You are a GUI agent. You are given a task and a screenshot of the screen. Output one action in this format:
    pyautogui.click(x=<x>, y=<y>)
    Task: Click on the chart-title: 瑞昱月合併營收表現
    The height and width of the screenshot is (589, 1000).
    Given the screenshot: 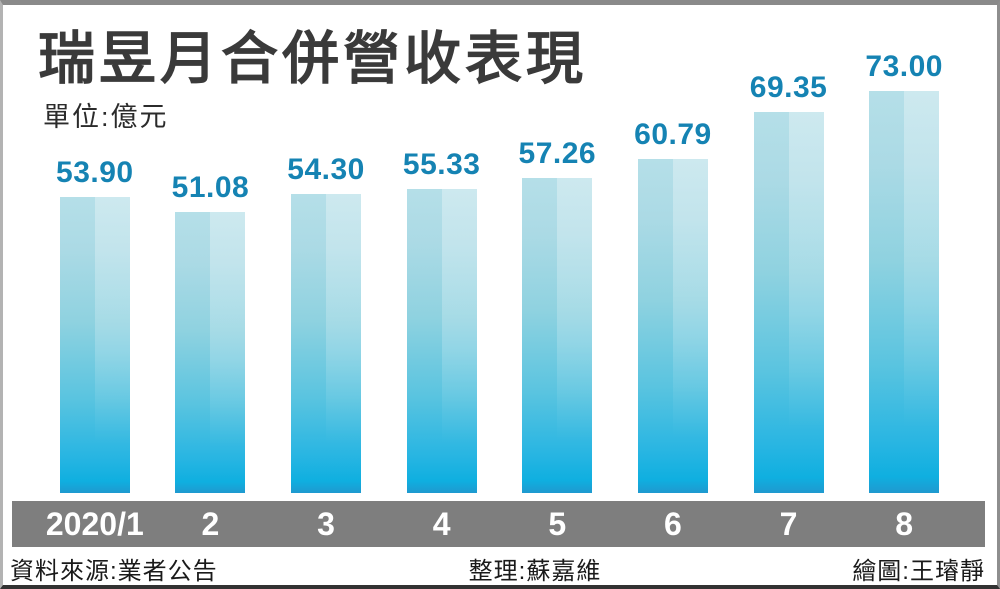 What is the action you would take?
    pyautogui.click(x=312, y=59)
    